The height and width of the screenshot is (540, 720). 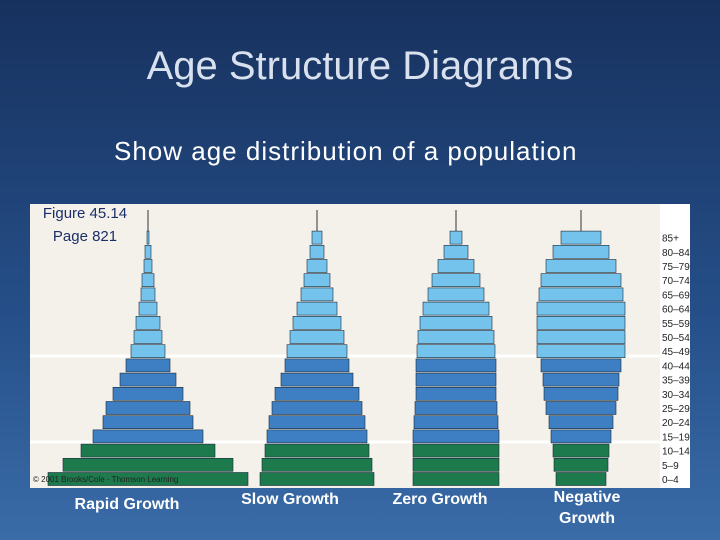 What do you see at coordinates (440, 499) in the screenshot?
I see `pyramid-label: Zero Growth` at bounding box center [440, 499].